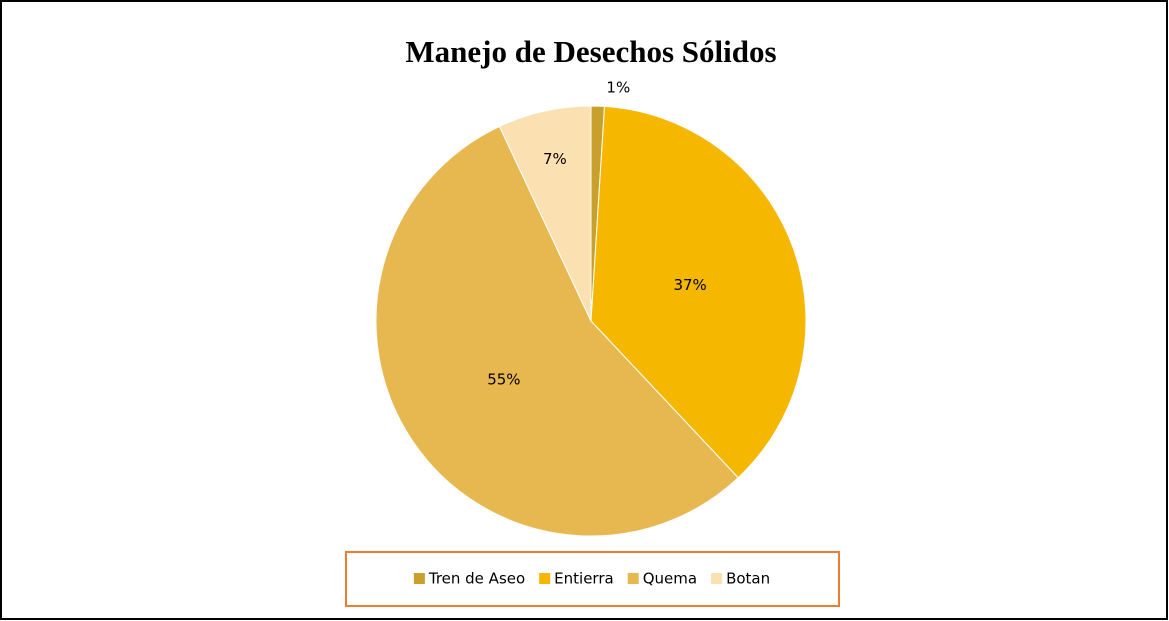 The image size is (1169, 621). I want to click on data-label: 7%, so click(555, 159).